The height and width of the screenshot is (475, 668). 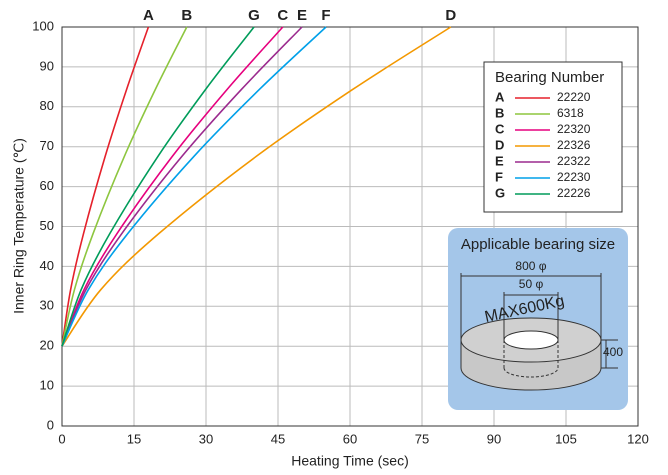 What do you see at coordinates (499, 176) in the screenshot?
I see `legend-letter: F` at bounding box center [499, 176].